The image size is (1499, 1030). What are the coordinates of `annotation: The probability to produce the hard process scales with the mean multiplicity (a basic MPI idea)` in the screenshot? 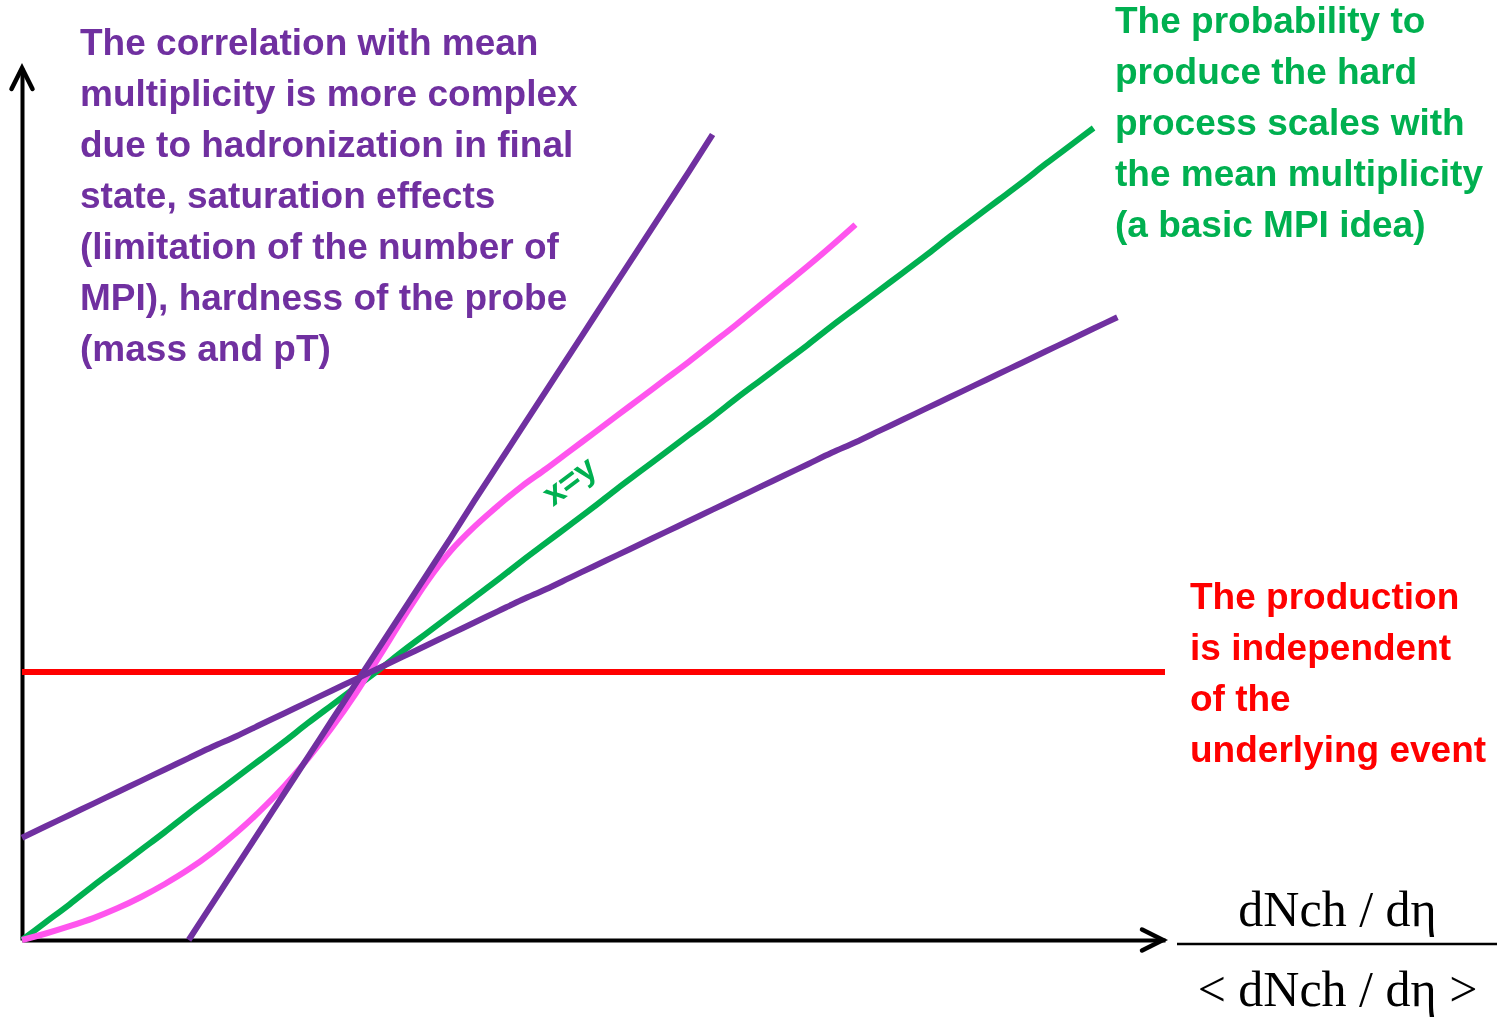 It's located at (1299, 122).